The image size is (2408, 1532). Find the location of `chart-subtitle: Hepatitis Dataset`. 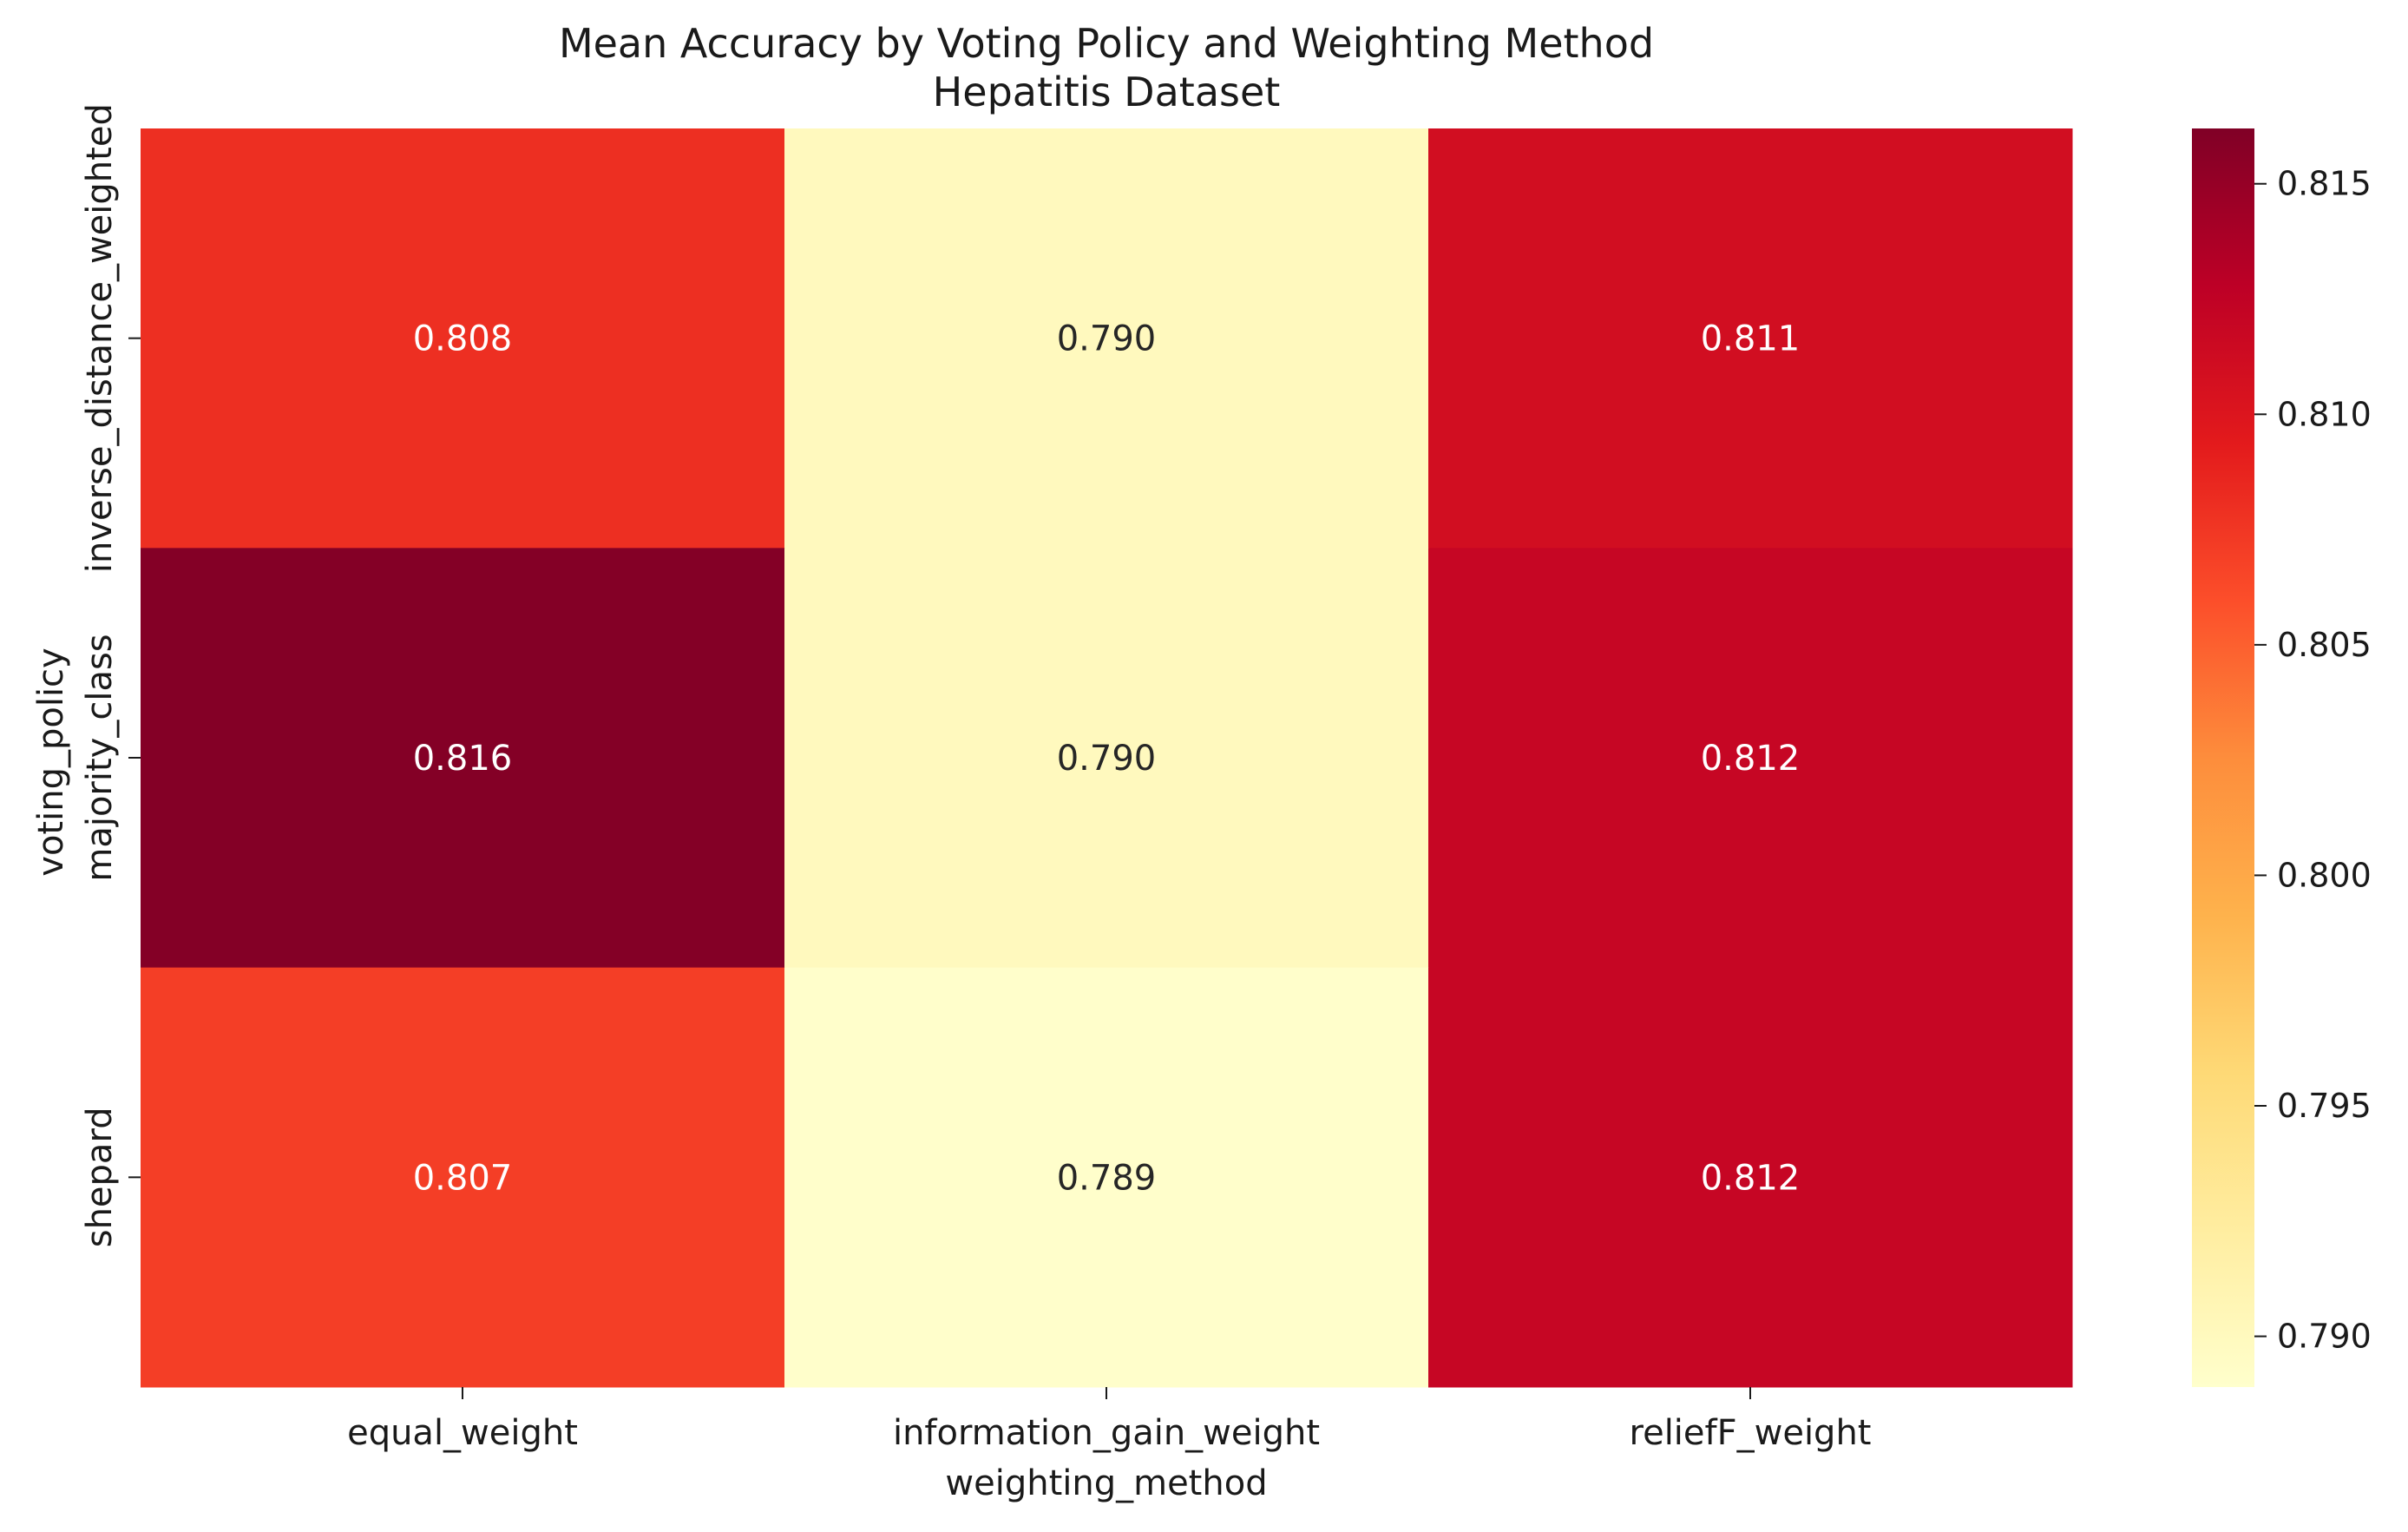

chart-subtitle: Hepatitis Dataset is located at coordinates (1107, 92).